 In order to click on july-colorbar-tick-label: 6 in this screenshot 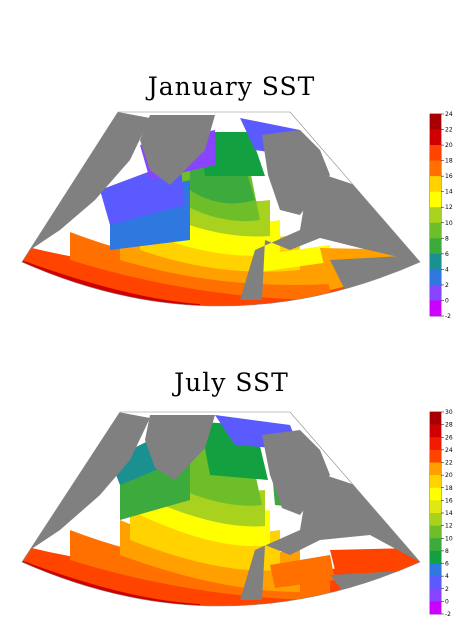, I will do `click(447, 564)`.